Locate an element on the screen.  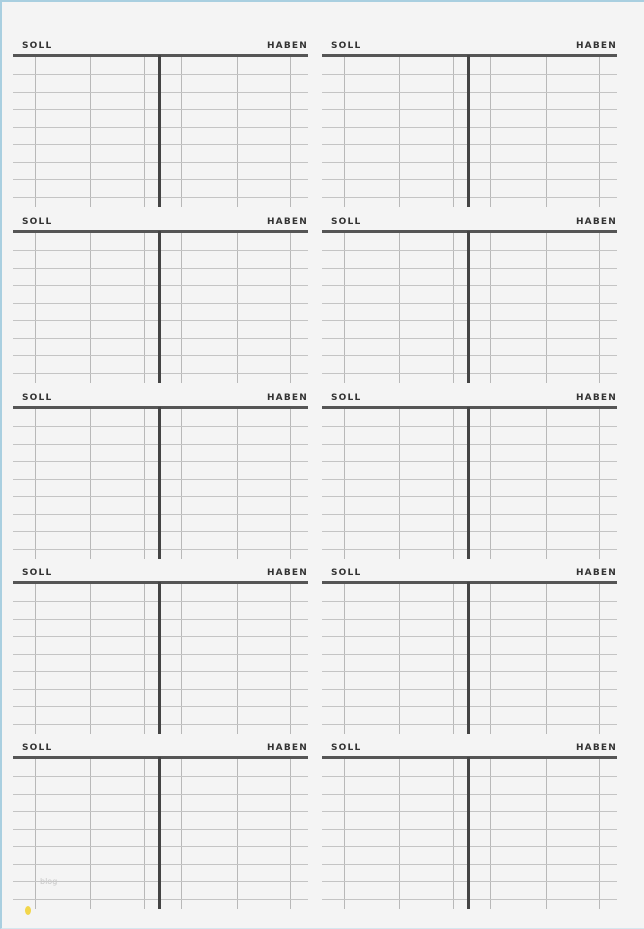
soll-label: SOLL is located at coordinates (346, 46).